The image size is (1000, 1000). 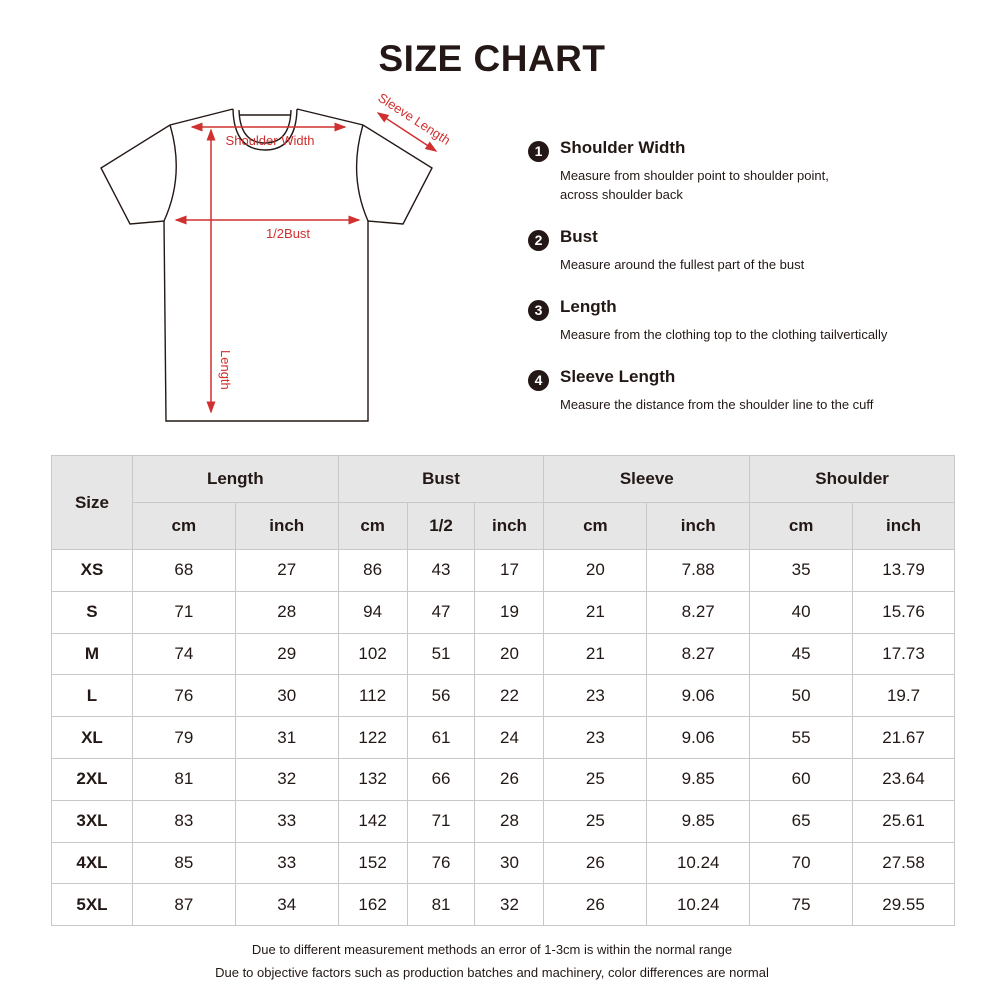 What do you see at coordinates (92, 821) in the screenshot?
I see `size-cell: 3XL` at bounding box center [92, 821].